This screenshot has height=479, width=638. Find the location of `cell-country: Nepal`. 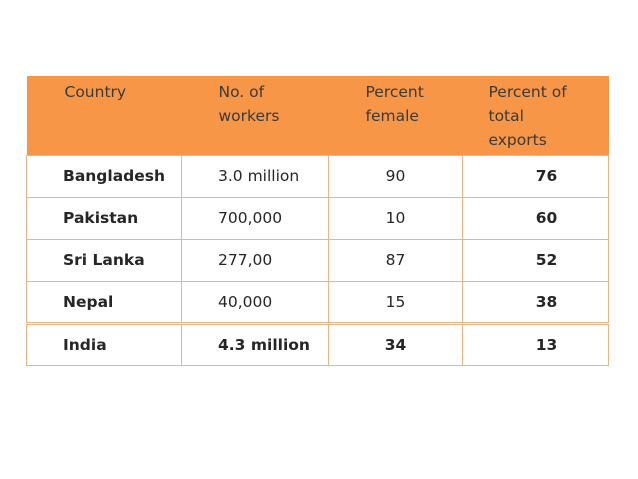

cell-country: Nepal is located at coordinates (104, 302).